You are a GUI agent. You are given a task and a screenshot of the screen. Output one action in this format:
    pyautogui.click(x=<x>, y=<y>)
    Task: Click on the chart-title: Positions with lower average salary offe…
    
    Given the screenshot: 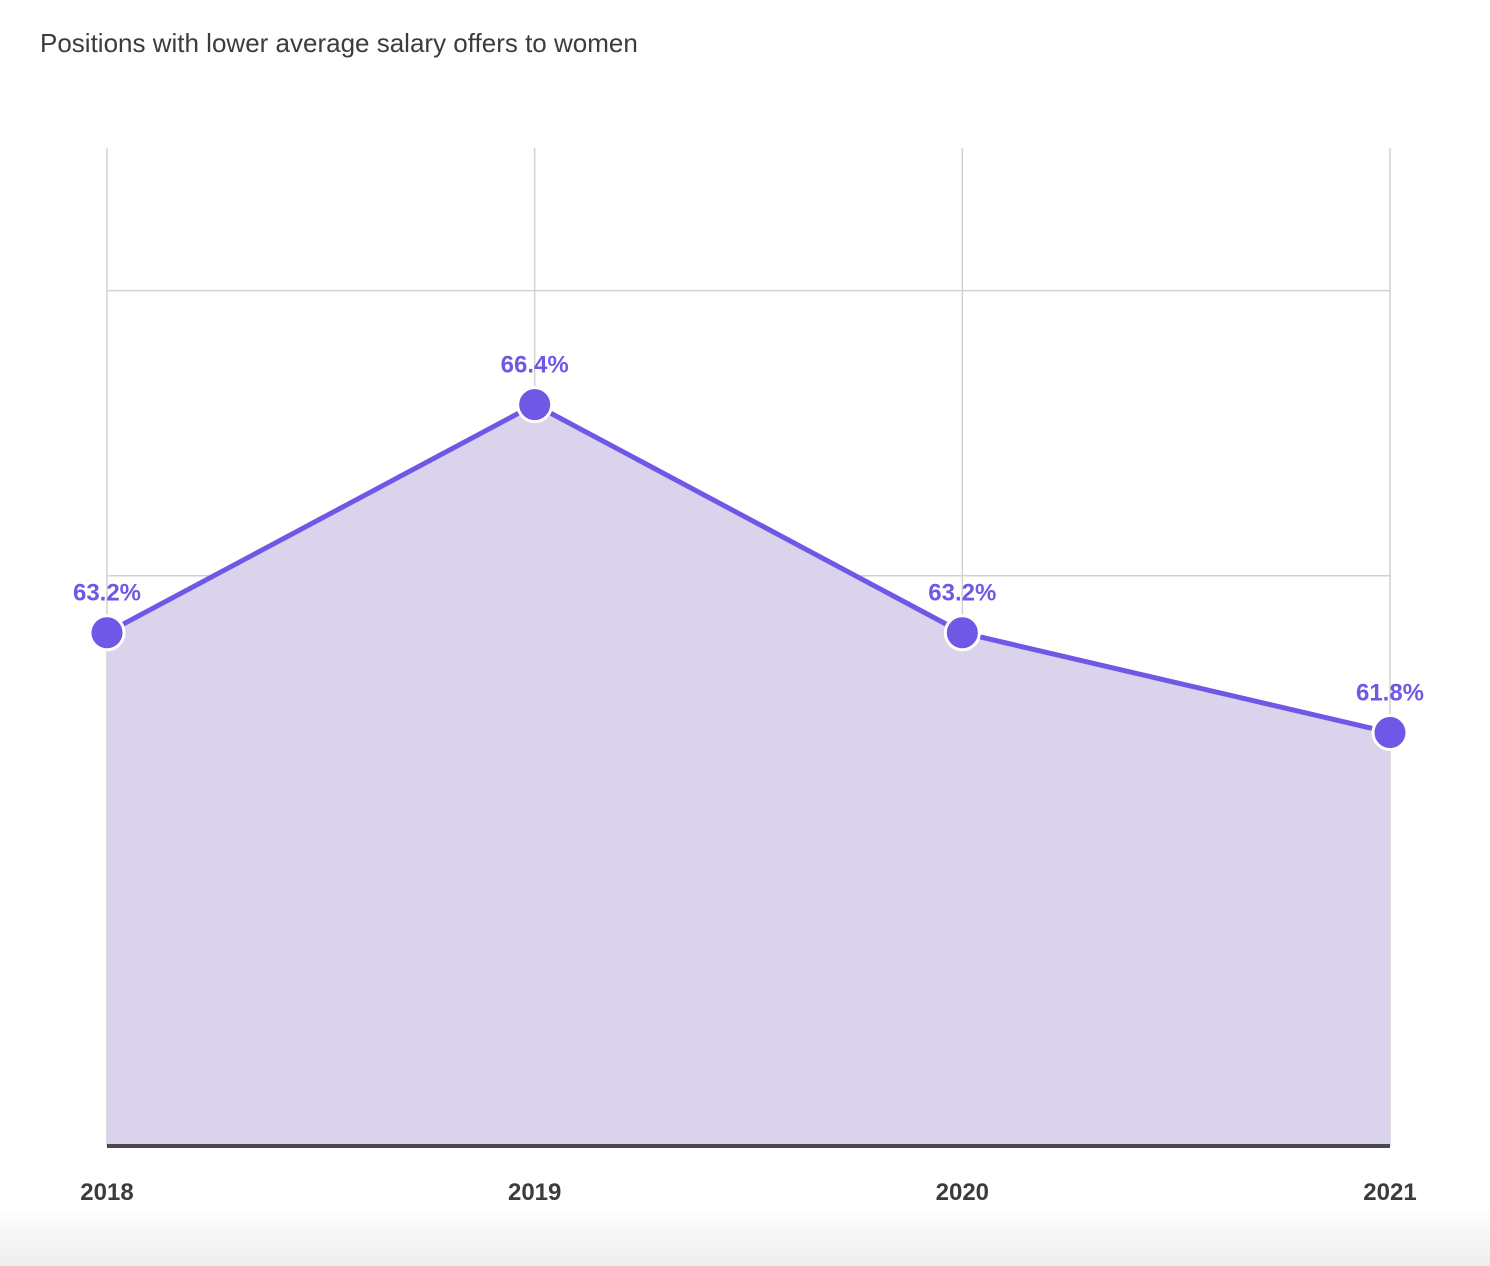 What is the action you would take?
    pyautogui.click(x=339, y=43)
    